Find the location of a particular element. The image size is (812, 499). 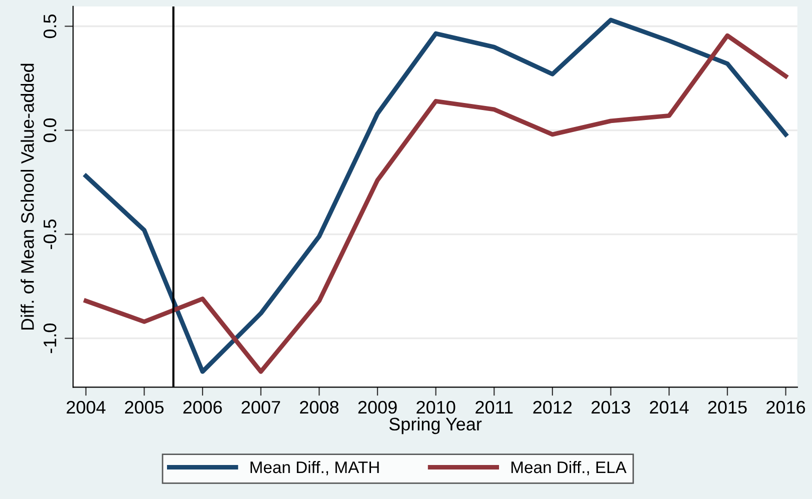

x-tick-label: 2015 is located at coordinates (727, 407).